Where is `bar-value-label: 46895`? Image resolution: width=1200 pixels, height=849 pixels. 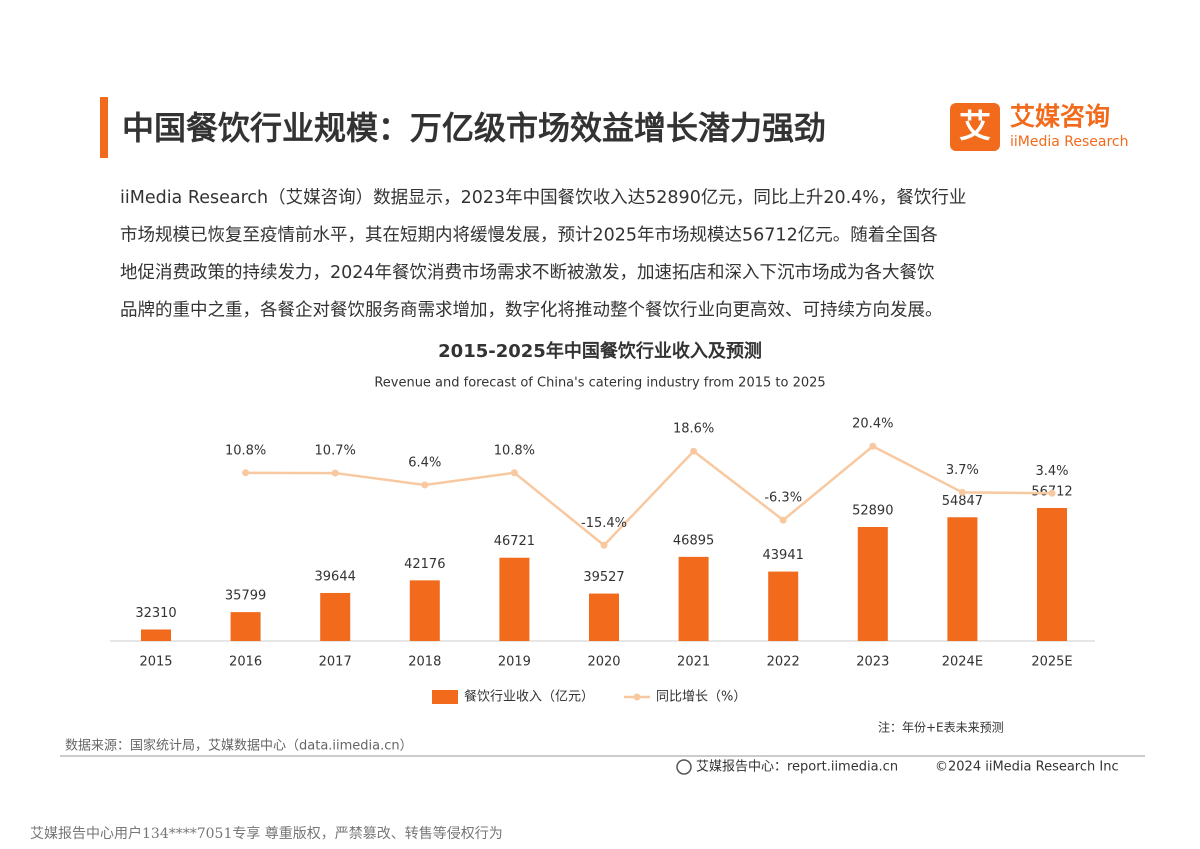 bar-value-label: 46895 is located at coordinates (693, 540).